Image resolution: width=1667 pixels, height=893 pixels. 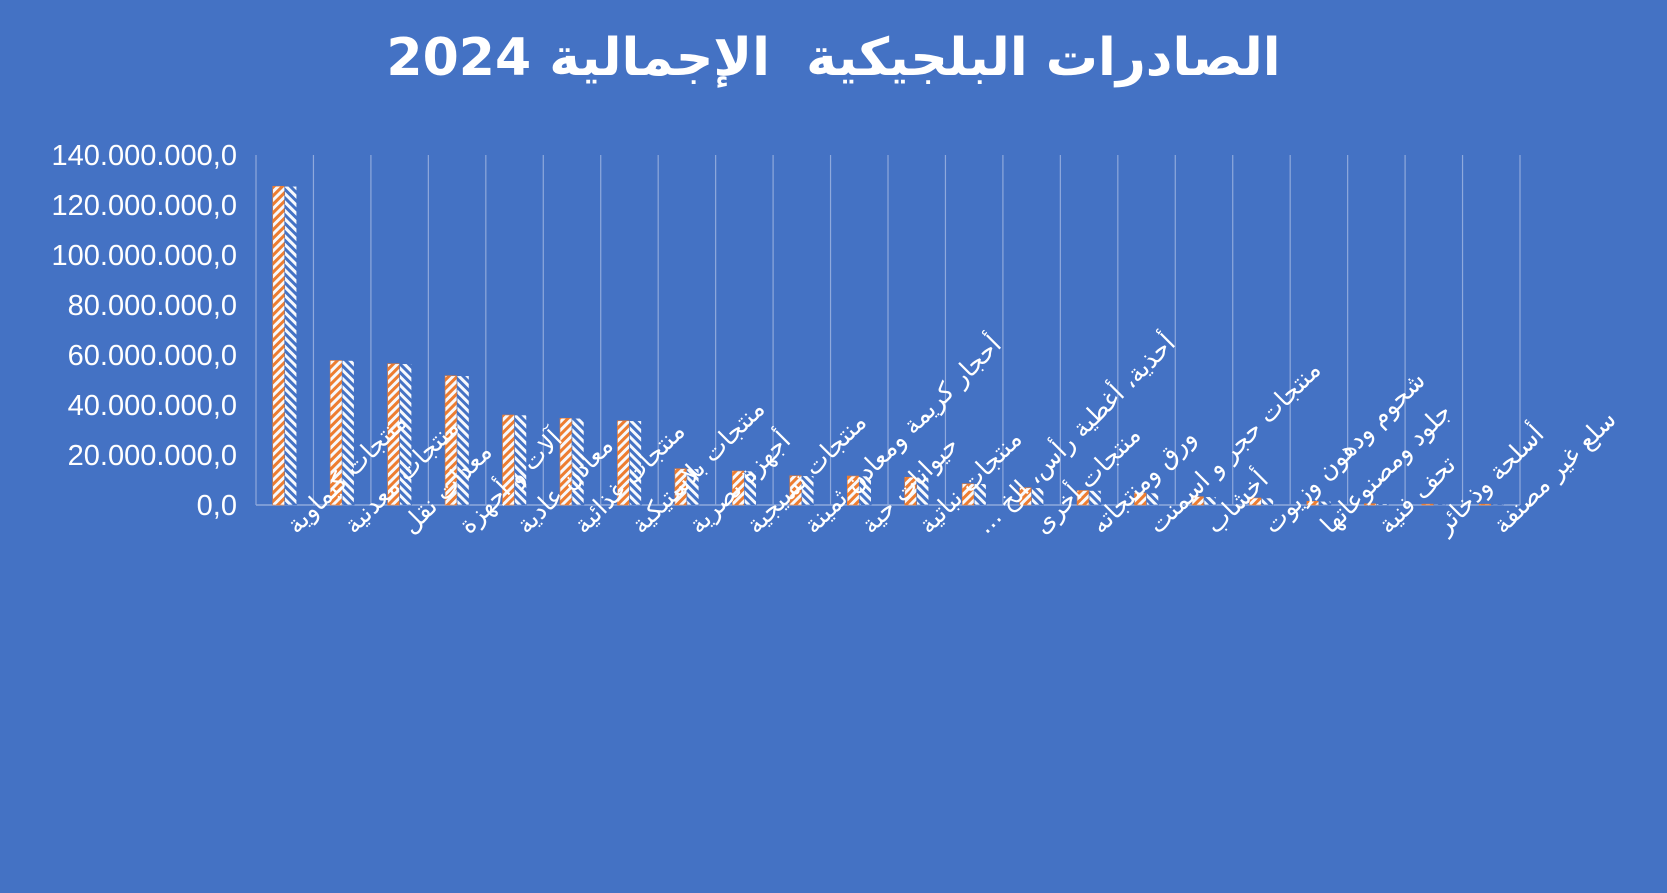 I want to click on y-tick-label: 20.000.000,0, so click(x=152, y=456).